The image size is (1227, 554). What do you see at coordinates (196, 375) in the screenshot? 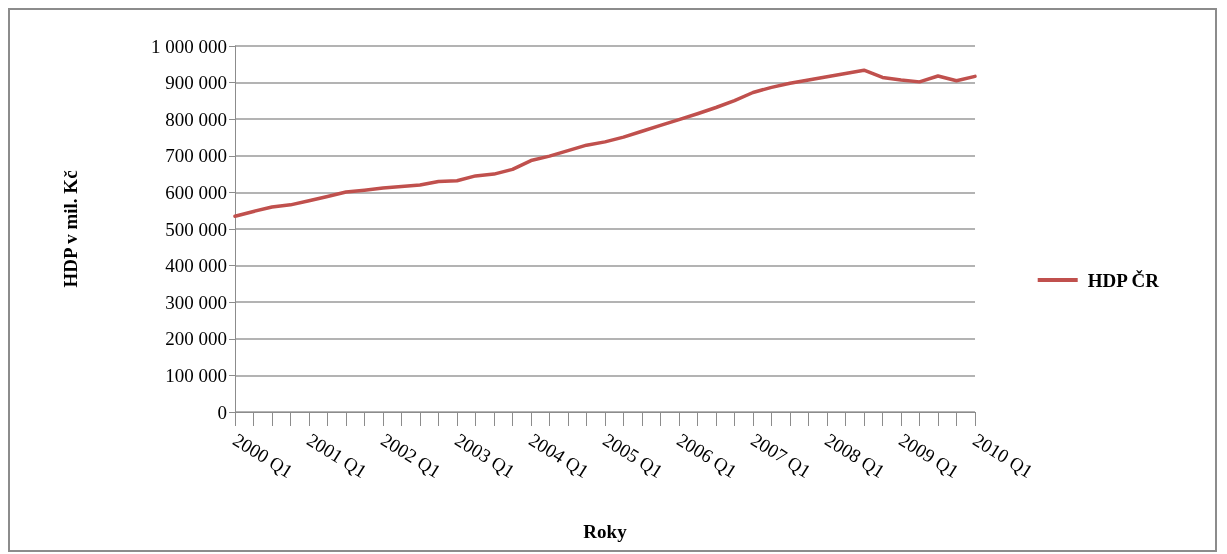
I see `y-tick-label: 100 000` at bounding box center [196, 375].